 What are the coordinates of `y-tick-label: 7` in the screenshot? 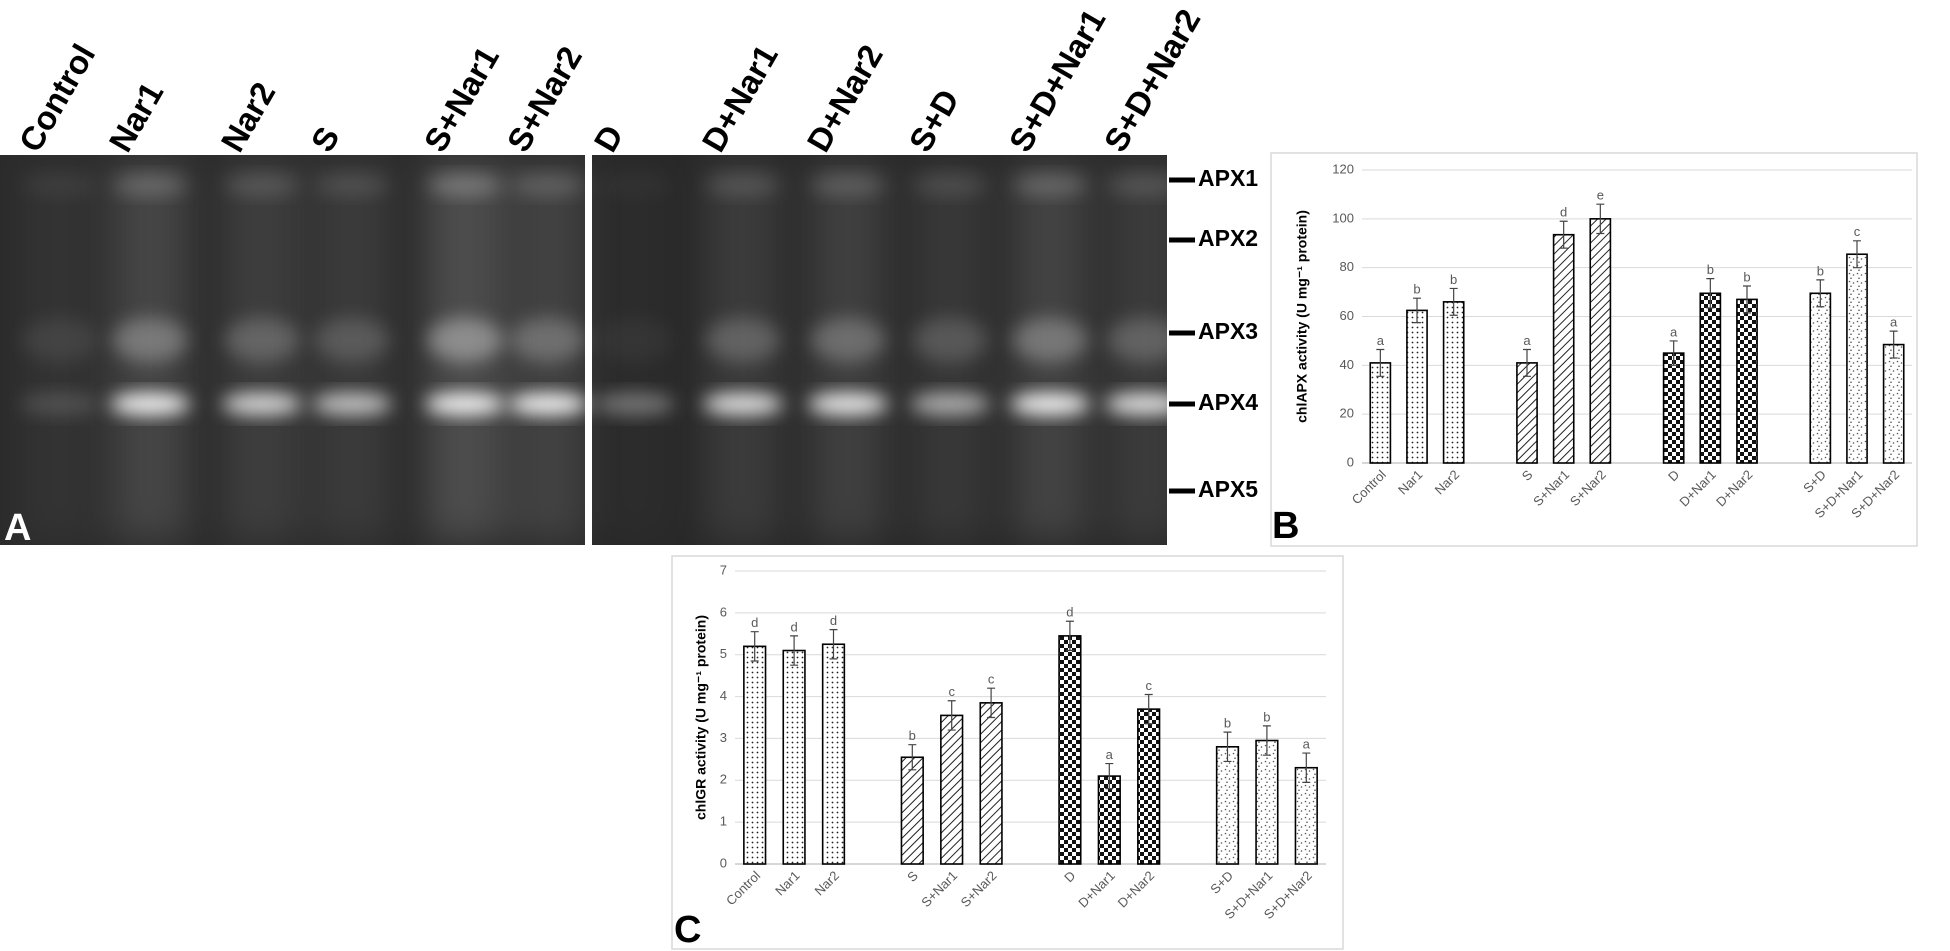 It's located at (723, 569).